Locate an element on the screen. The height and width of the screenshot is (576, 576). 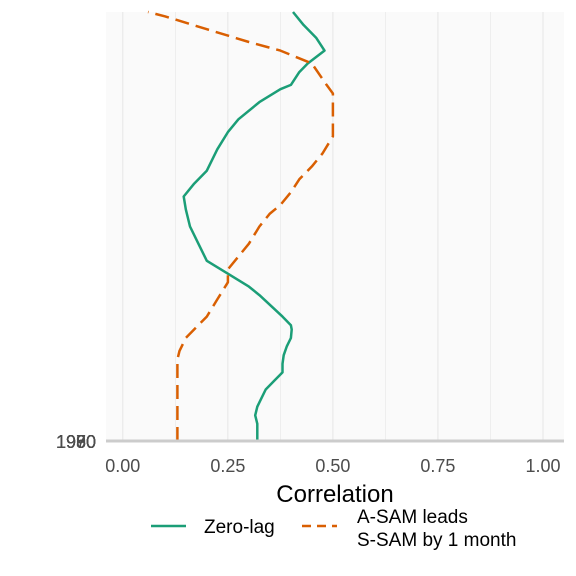
y-tick-label: 1970 is located at coordinates (76, 442).